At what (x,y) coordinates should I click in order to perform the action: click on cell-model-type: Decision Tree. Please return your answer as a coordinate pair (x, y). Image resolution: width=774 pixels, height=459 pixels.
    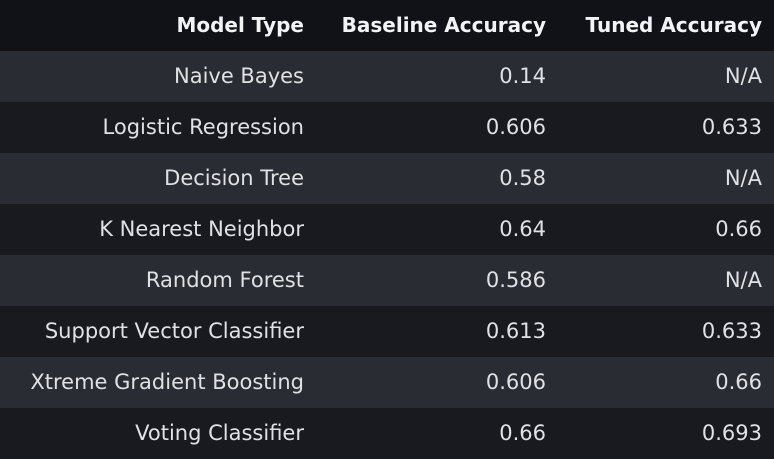
    Looking at the image, I should click on (234, 178).